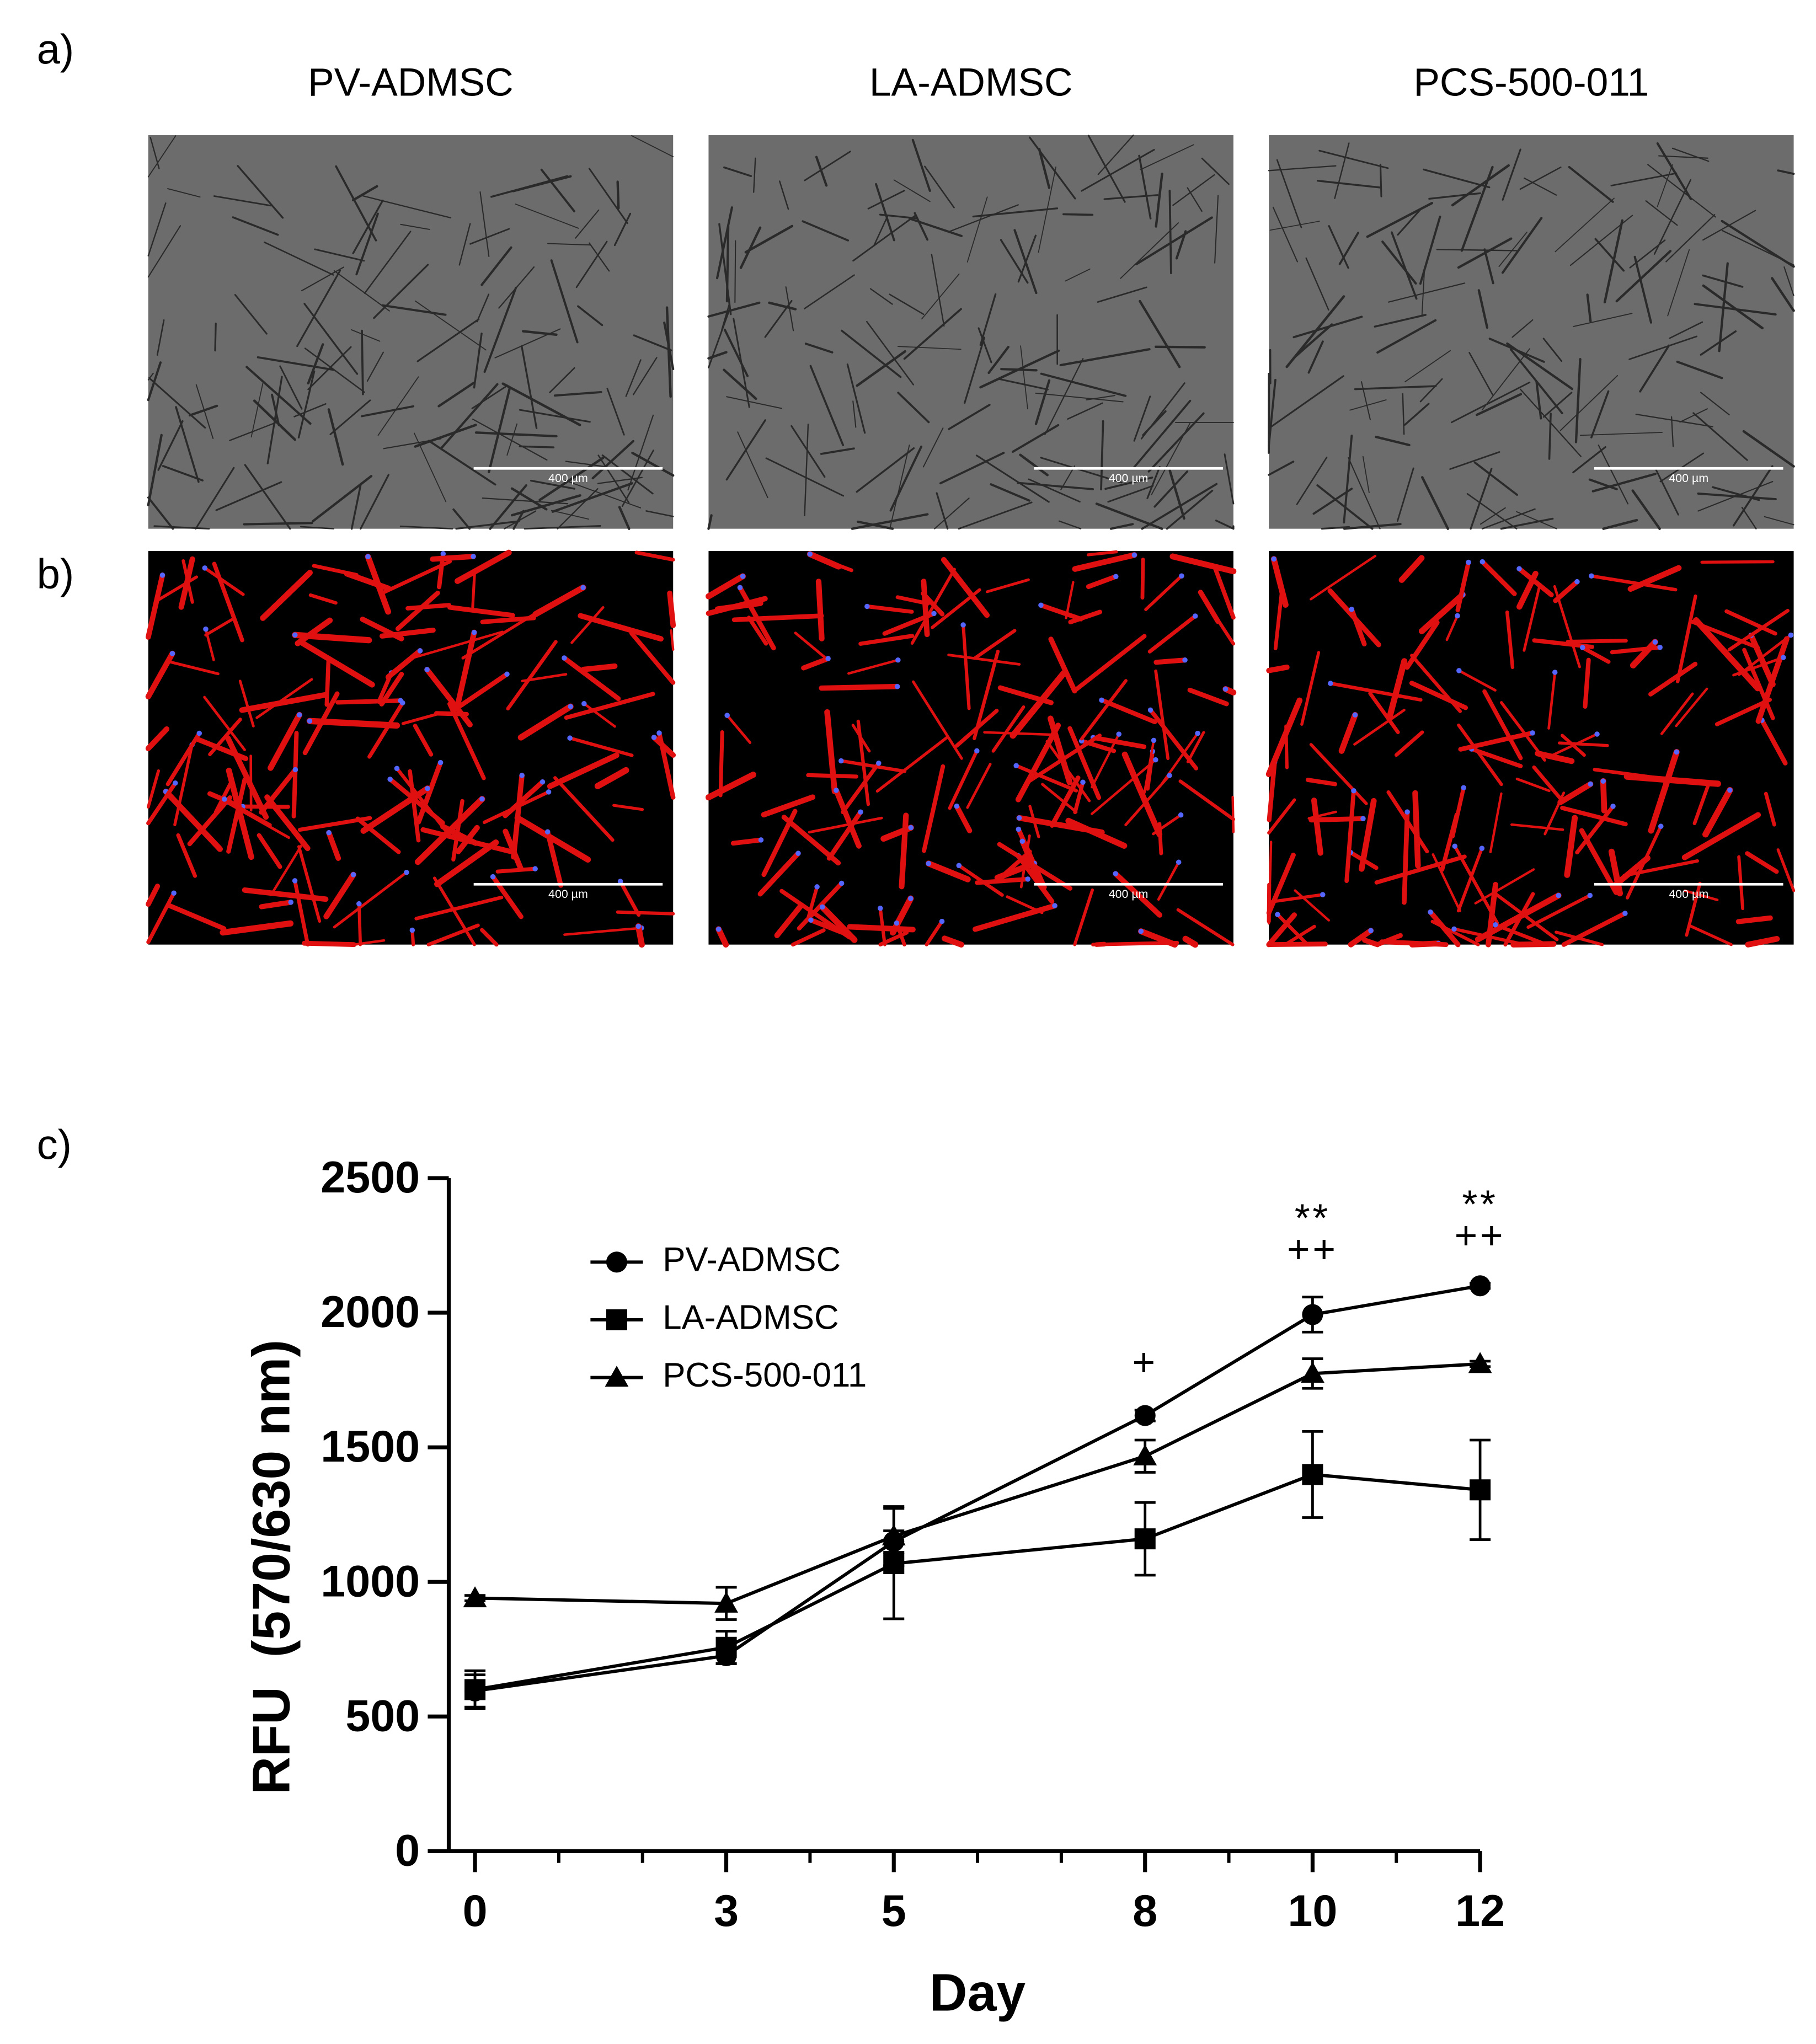 Image resolution: width=1816 pixels, height=2044 pixels. Describe the element at coordinates (978, 1992) in the screenshot. I see `x-axis-label: Day` at that location.